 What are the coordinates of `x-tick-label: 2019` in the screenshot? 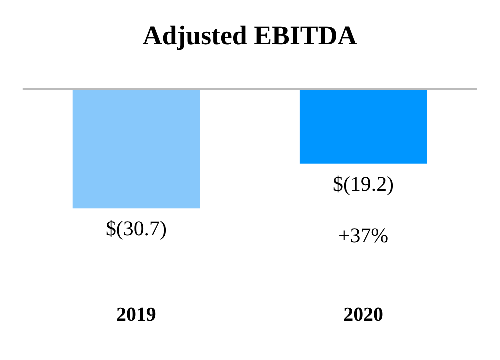 It's located at (136, 315).